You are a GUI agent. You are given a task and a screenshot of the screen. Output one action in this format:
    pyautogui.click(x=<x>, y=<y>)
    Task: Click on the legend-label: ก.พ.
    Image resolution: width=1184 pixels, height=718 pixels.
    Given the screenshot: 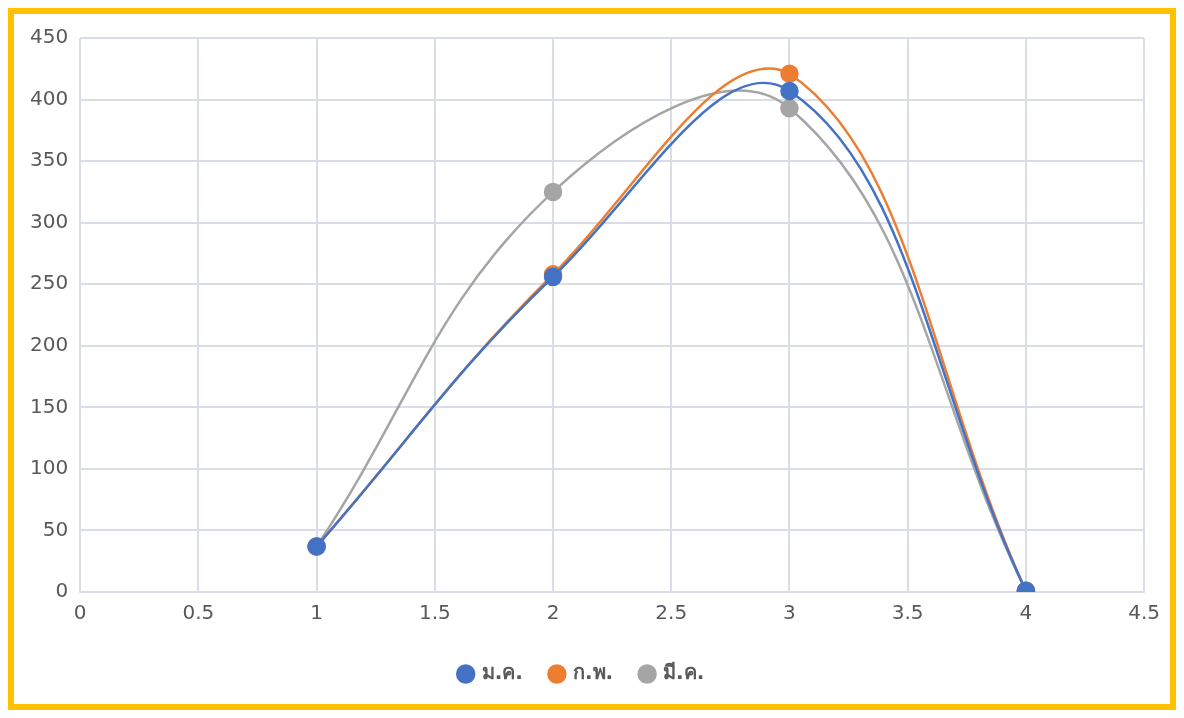 What is the action you would take?
    pyautogui.click(x=593, y=672)
    